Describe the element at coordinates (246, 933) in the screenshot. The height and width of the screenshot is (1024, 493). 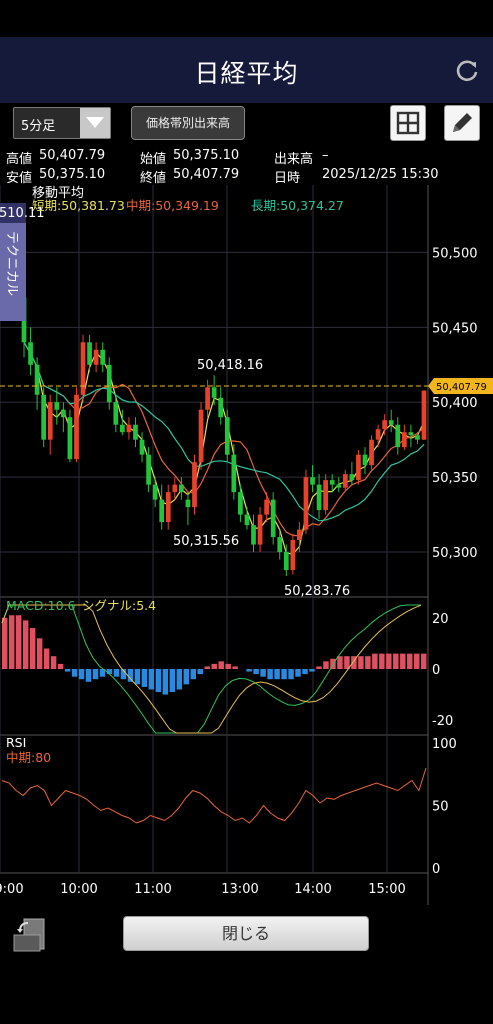
I see `close-button: 閉じる` at that location.